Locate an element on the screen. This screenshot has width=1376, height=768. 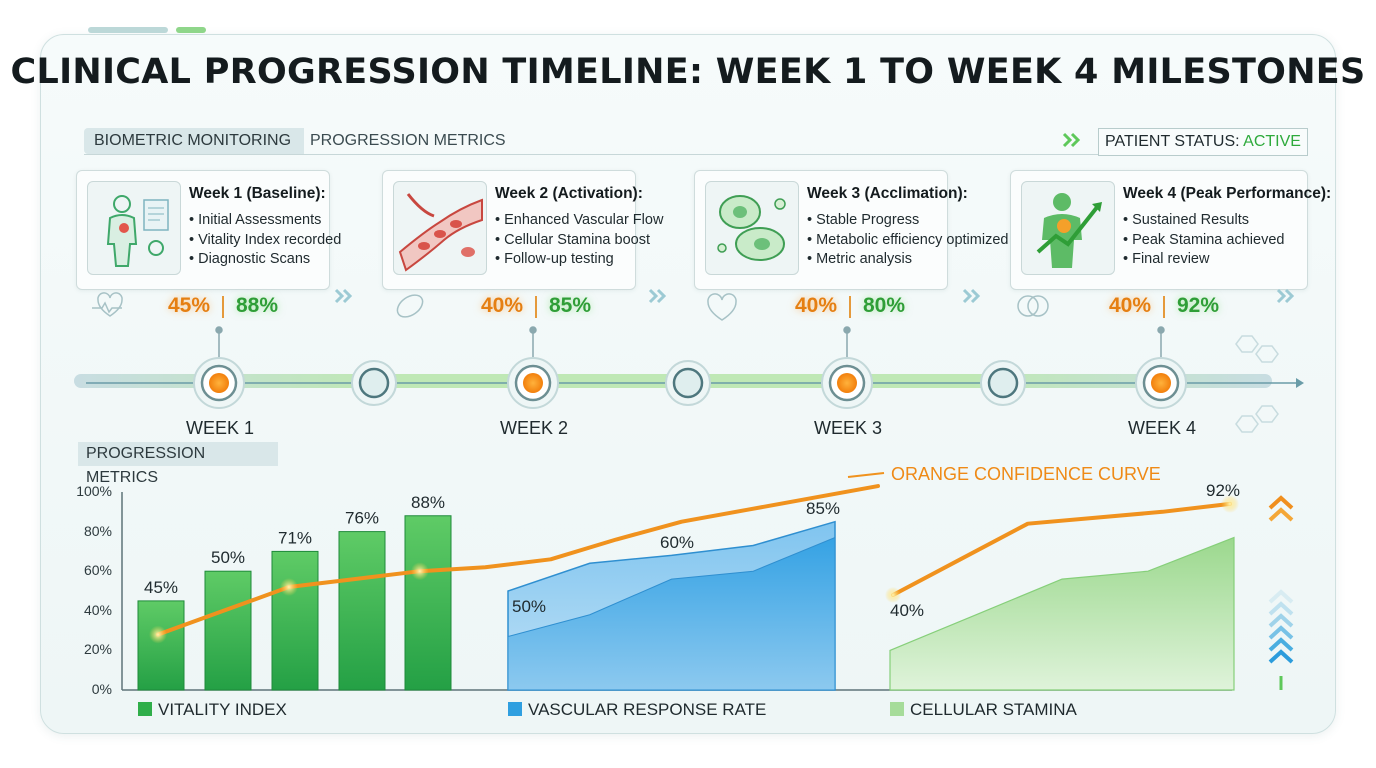
pct-orange-week-1: 45% is located at coordinates (189, 305).